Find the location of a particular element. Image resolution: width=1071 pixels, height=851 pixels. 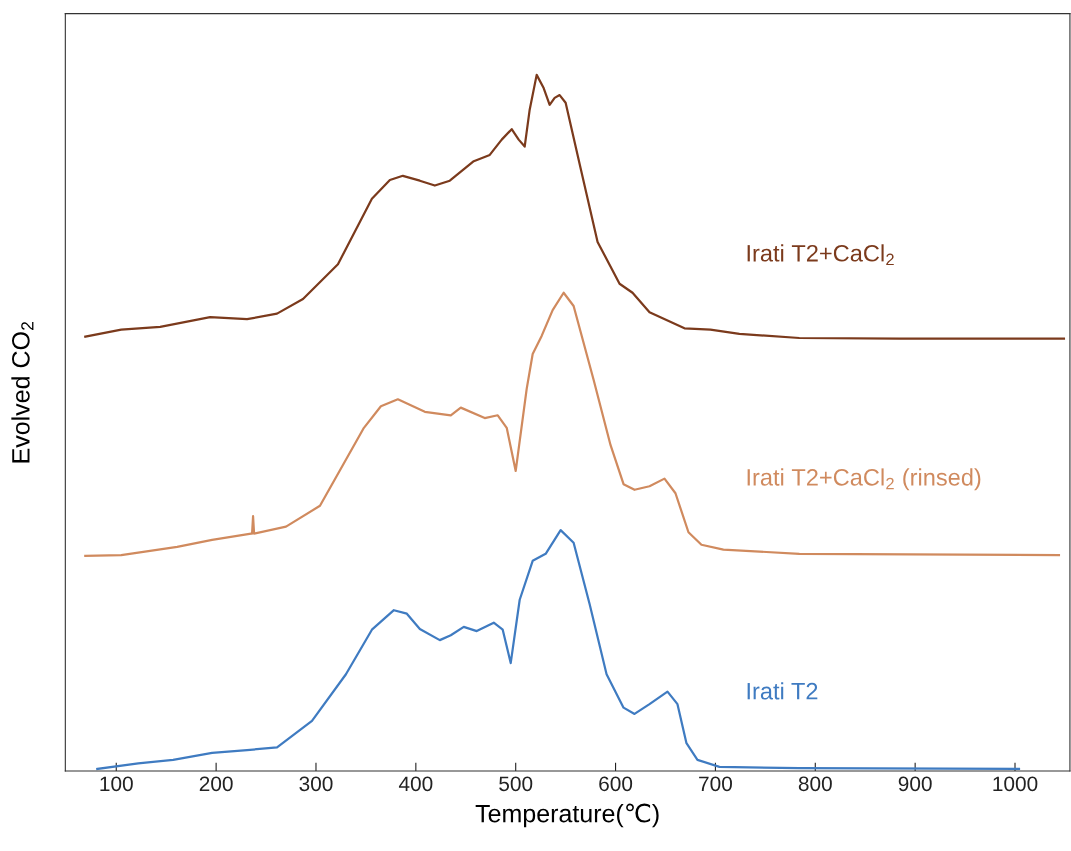

x-tick-label: 100 is located at coordinates (116, 784).